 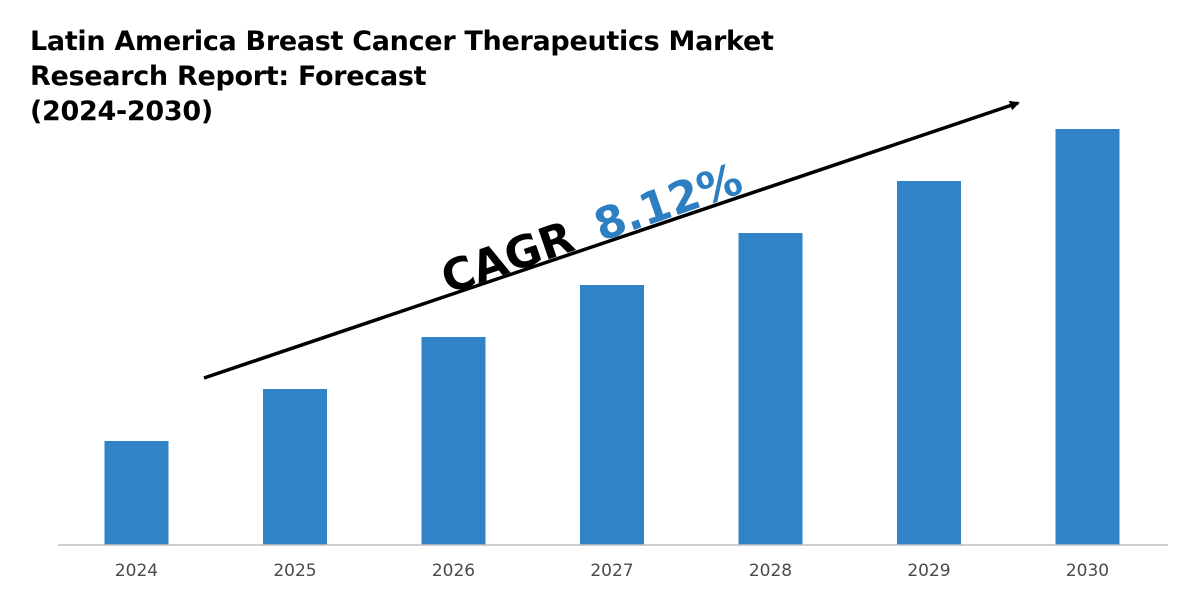 What do you see at coordinates (136, 493) in the screenshot?
I see `bar-2024` at bounding box center [136, 493].